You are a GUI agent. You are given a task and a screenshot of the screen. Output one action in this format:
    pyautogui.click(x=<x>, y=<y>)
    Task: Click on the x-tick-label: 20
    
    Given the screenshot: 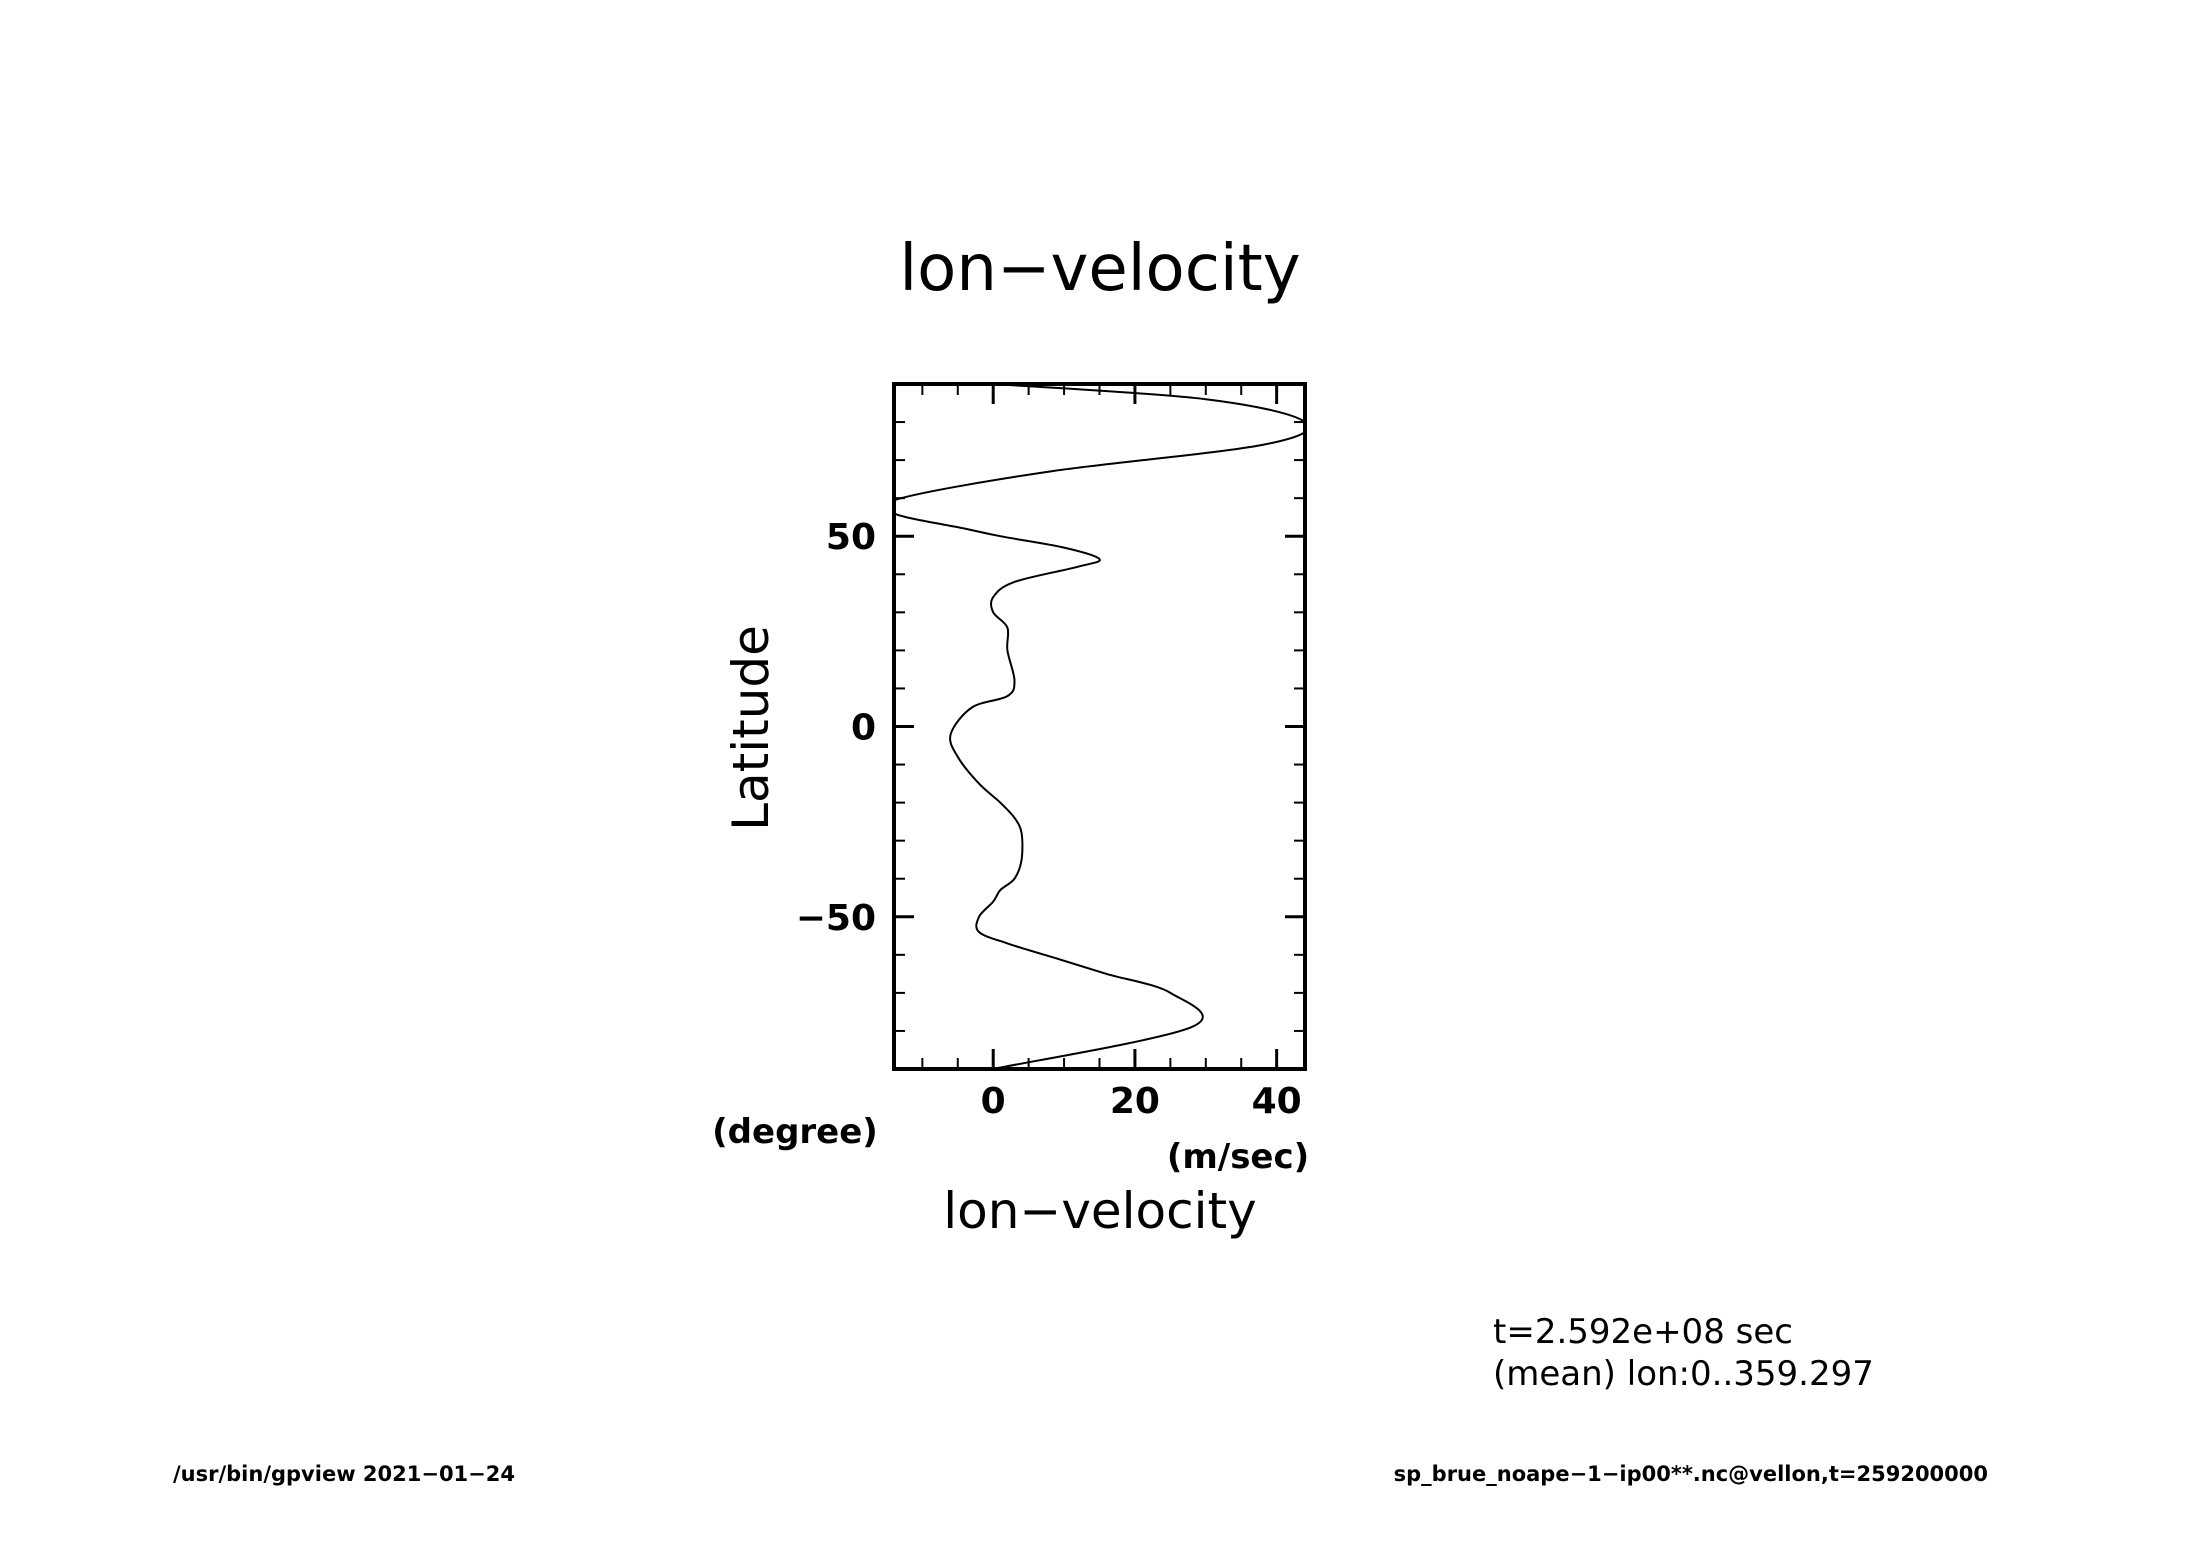 What is the action you would take?
    pyautogui.click(x=1135, y=1101)
    